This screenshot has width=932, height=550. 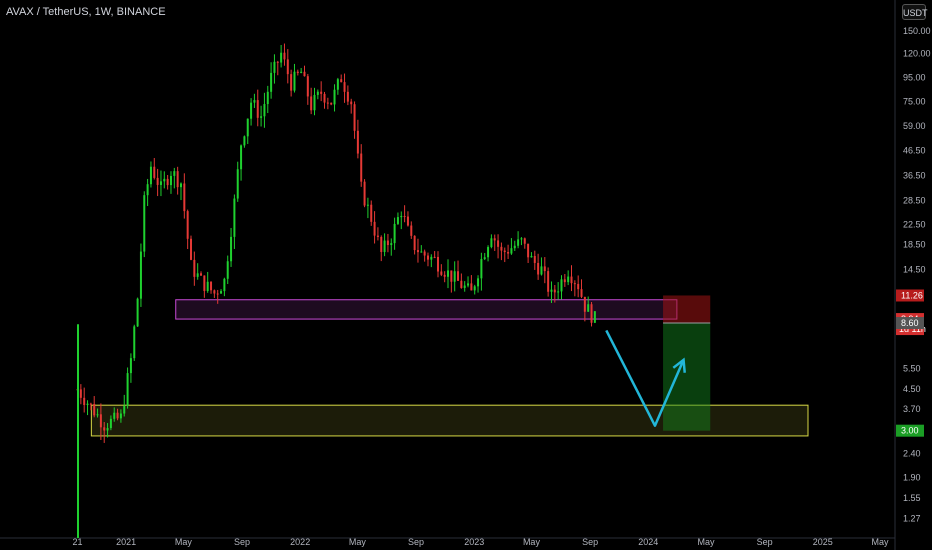 What do you see at coordinates (914, 245) in the screenshot?
I see `y-tick-label: 18.50` at bounding box center [914, 245].